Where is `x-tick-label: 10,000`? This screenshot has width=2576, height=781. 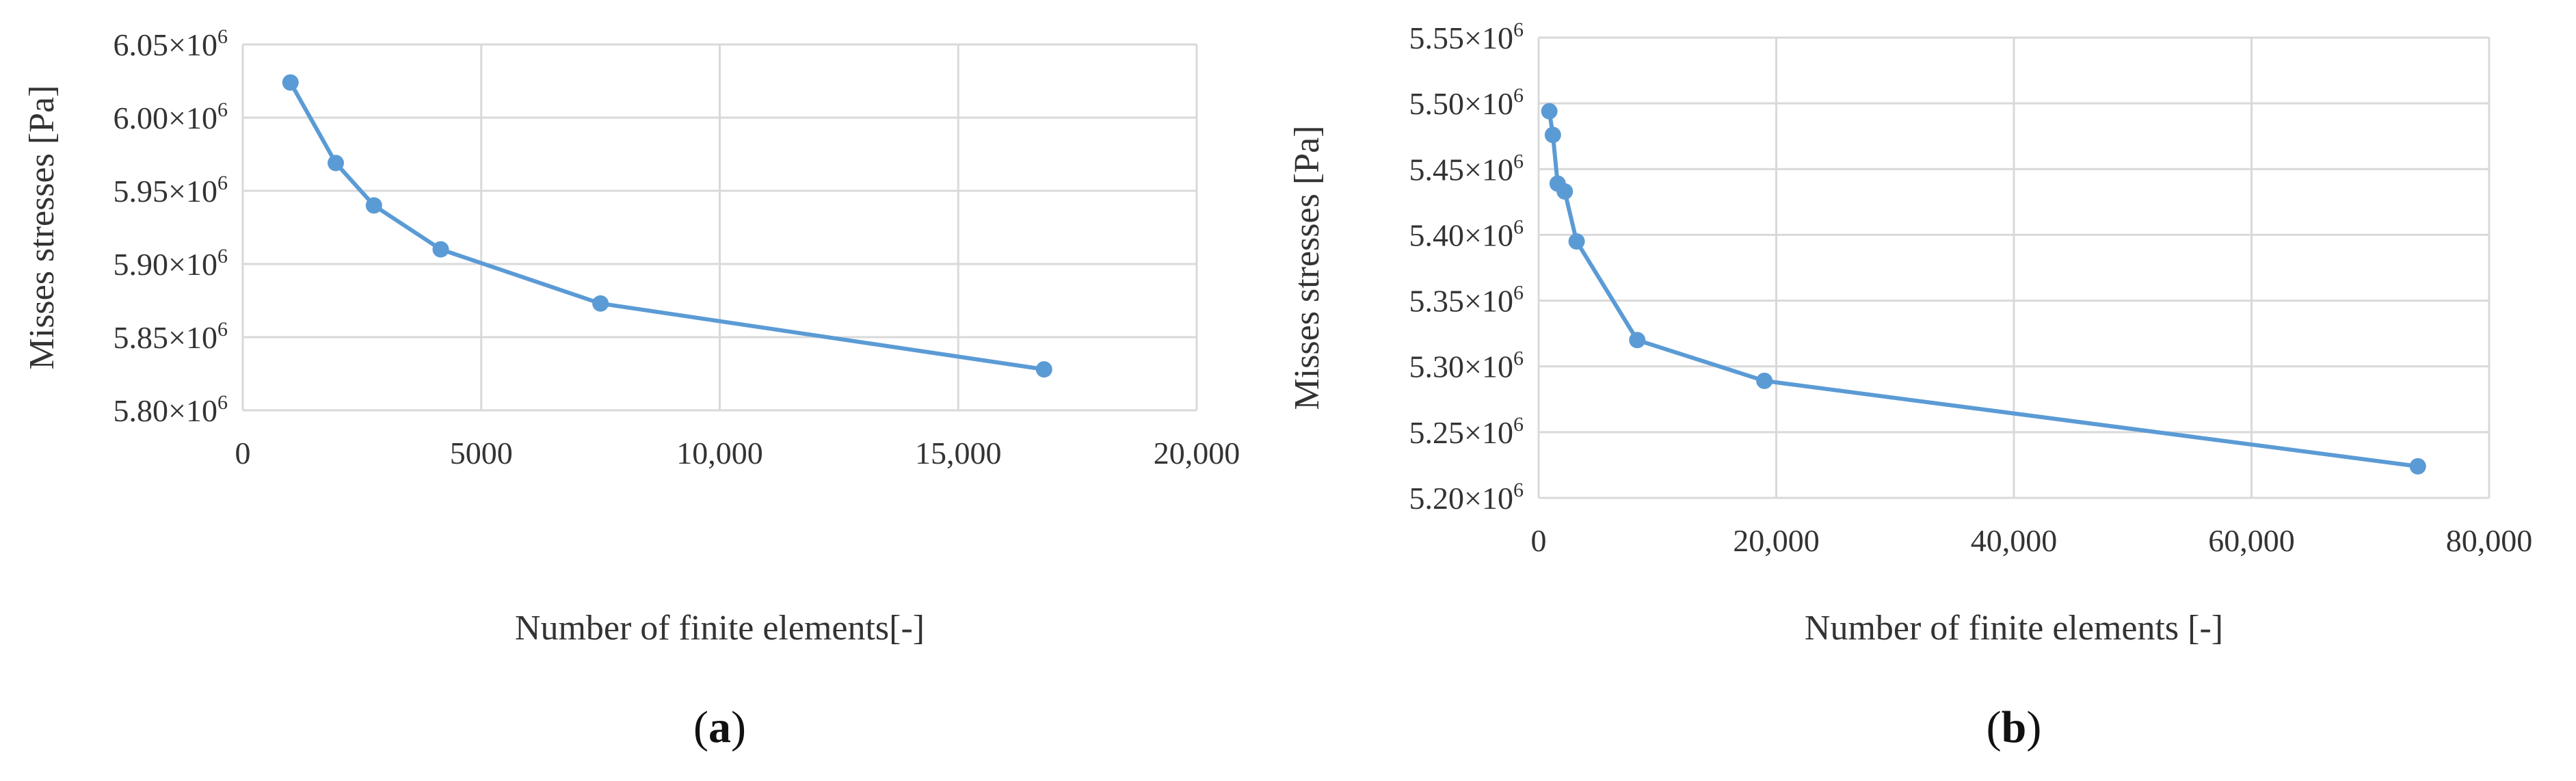 x-tick-label: 10,000 is located at coordinates (719, 453).